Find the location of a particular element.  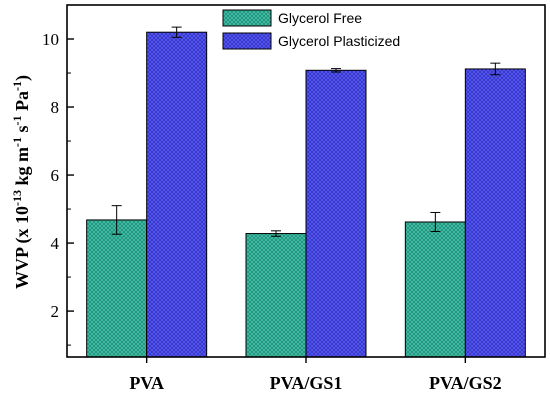

bar-glycerol-plasticized-pva-gs1 is located at coordinates (336, 213).